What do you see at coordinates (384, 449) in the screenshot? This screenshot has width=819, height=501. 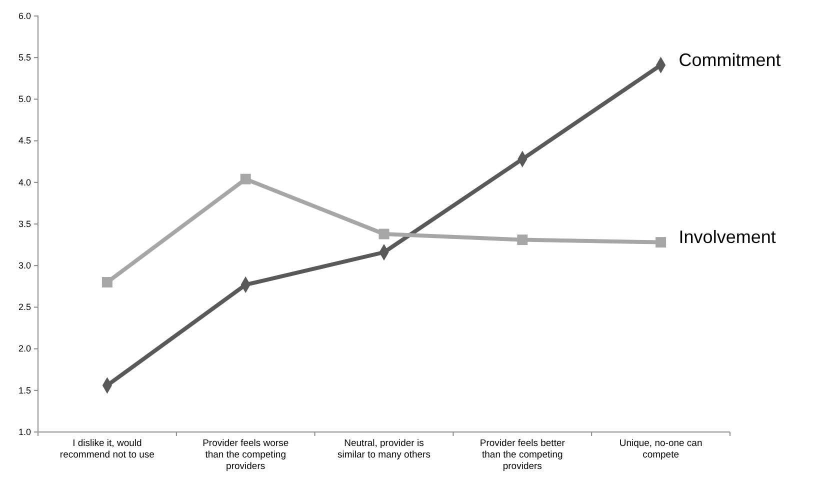 I see `x-tick-label: Neutral, provider is similar to many others` at bounding box center [384, 449].